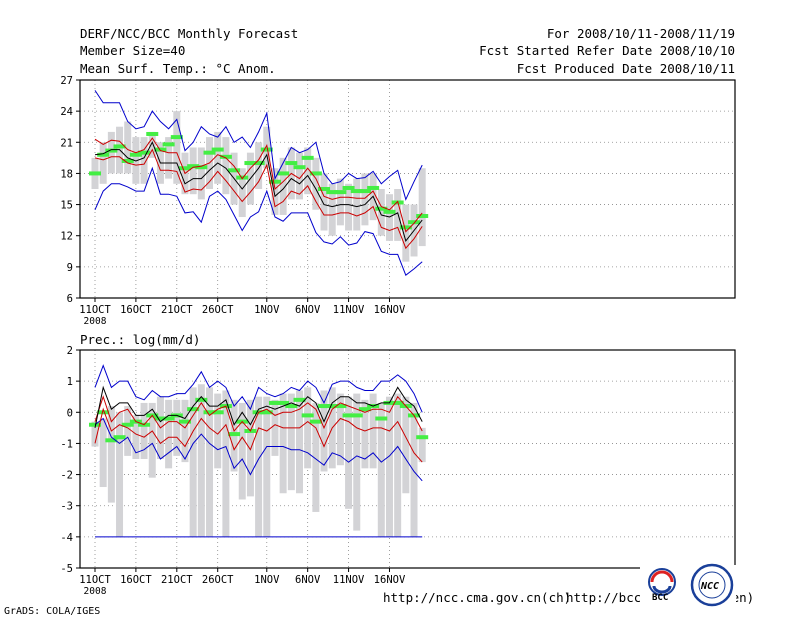 Image resolution: width=800 pixels, height=618 pixels. I want to click on chart-title: DERF/NCC/BCC Monthly Forecast, so click(189, 33).